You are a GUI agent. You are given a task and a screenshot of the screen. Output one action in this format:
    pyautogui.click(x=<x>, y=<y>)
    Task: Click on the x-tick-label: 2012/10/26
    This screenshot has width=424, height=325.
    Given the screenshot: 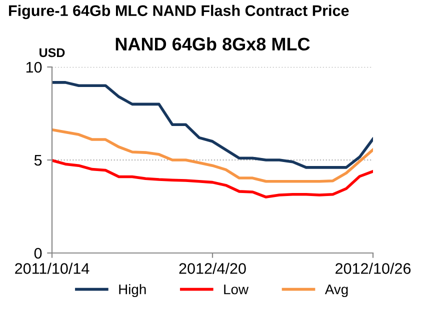 What is the action you would take?
    pyautogui.click(x=373, y=268)
    